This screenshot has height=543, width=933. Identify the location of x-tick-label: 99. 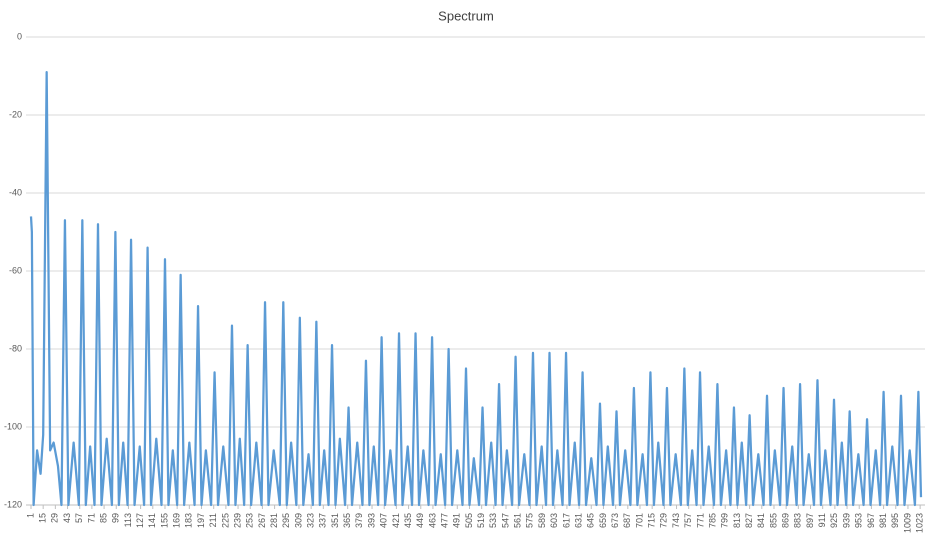
(116, 518).